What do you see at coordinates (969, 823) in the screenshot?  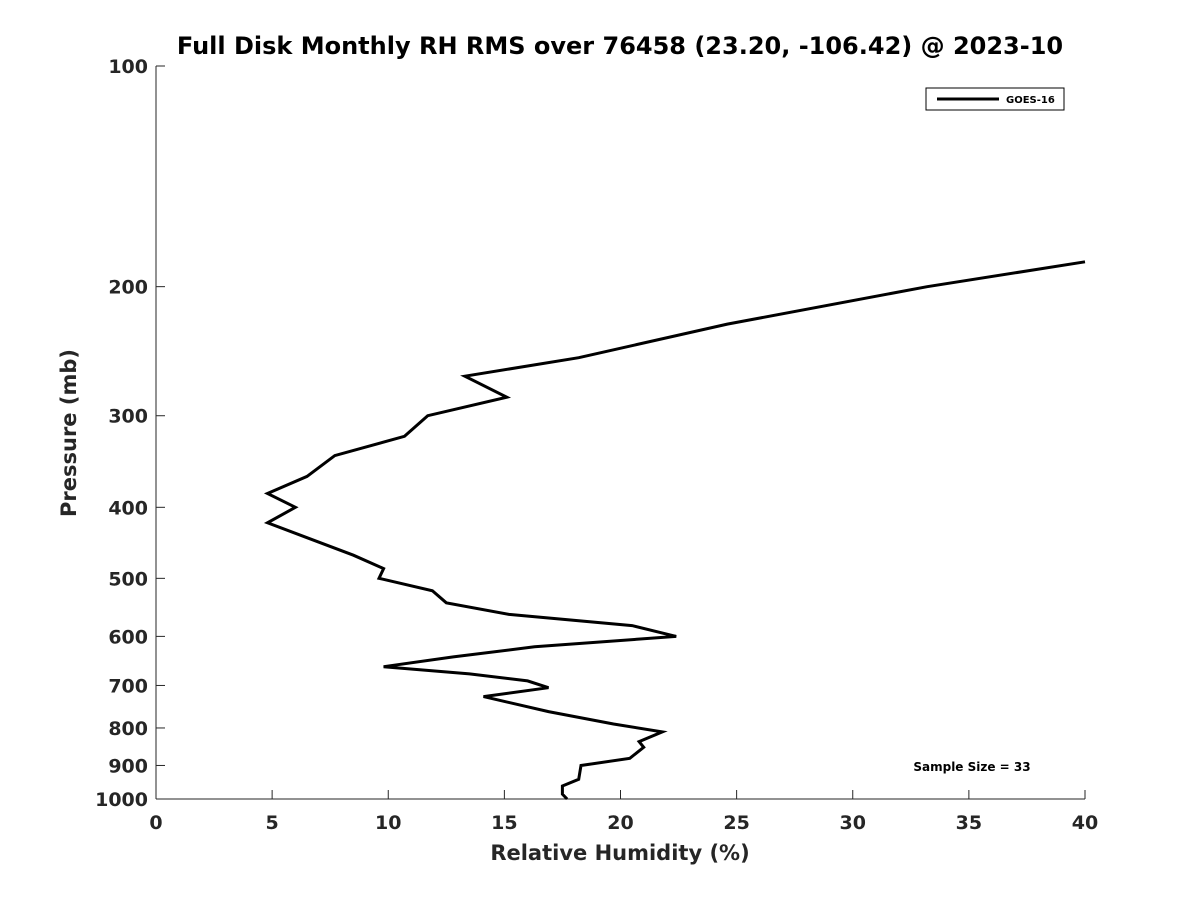 I see `x-tick-label: 35` at bounding box center [969, 823].